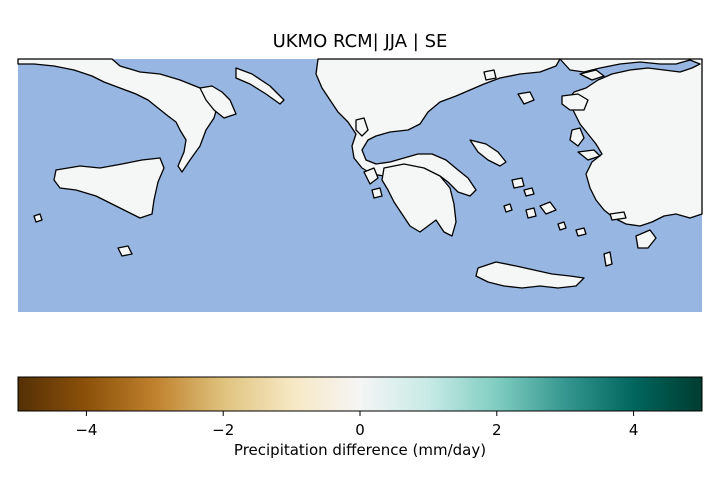 Image resolution: width=720 pixels, height=480 pixels. Describe the element at coordinates (223, 430) in the screenshot. I see `colorbar-tick-label: −2` at that location.